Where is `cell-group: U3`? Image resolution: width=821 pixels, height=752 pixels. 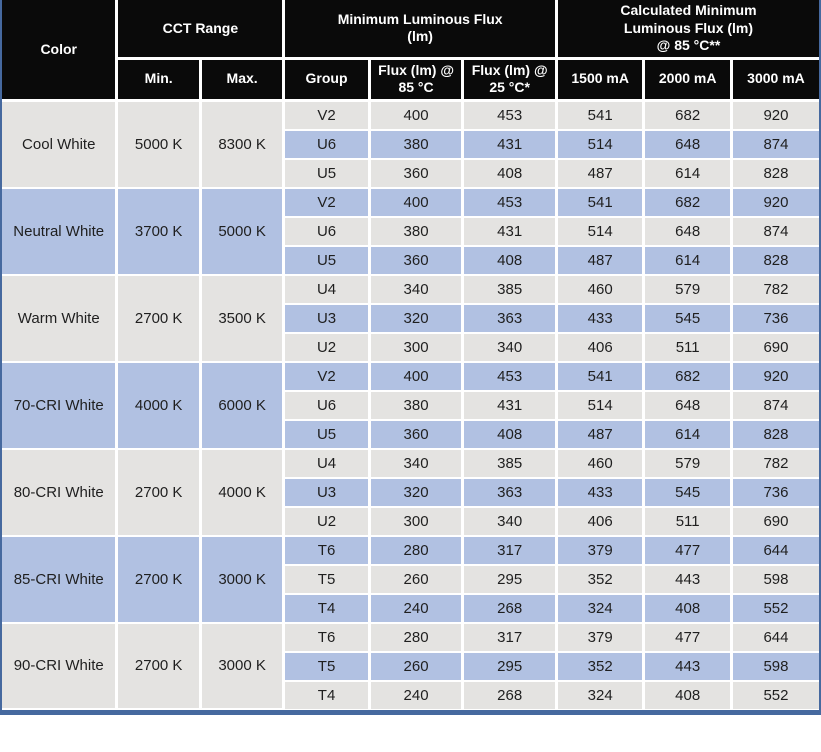 cell-group: U3 is located at coordinates (327, 492).